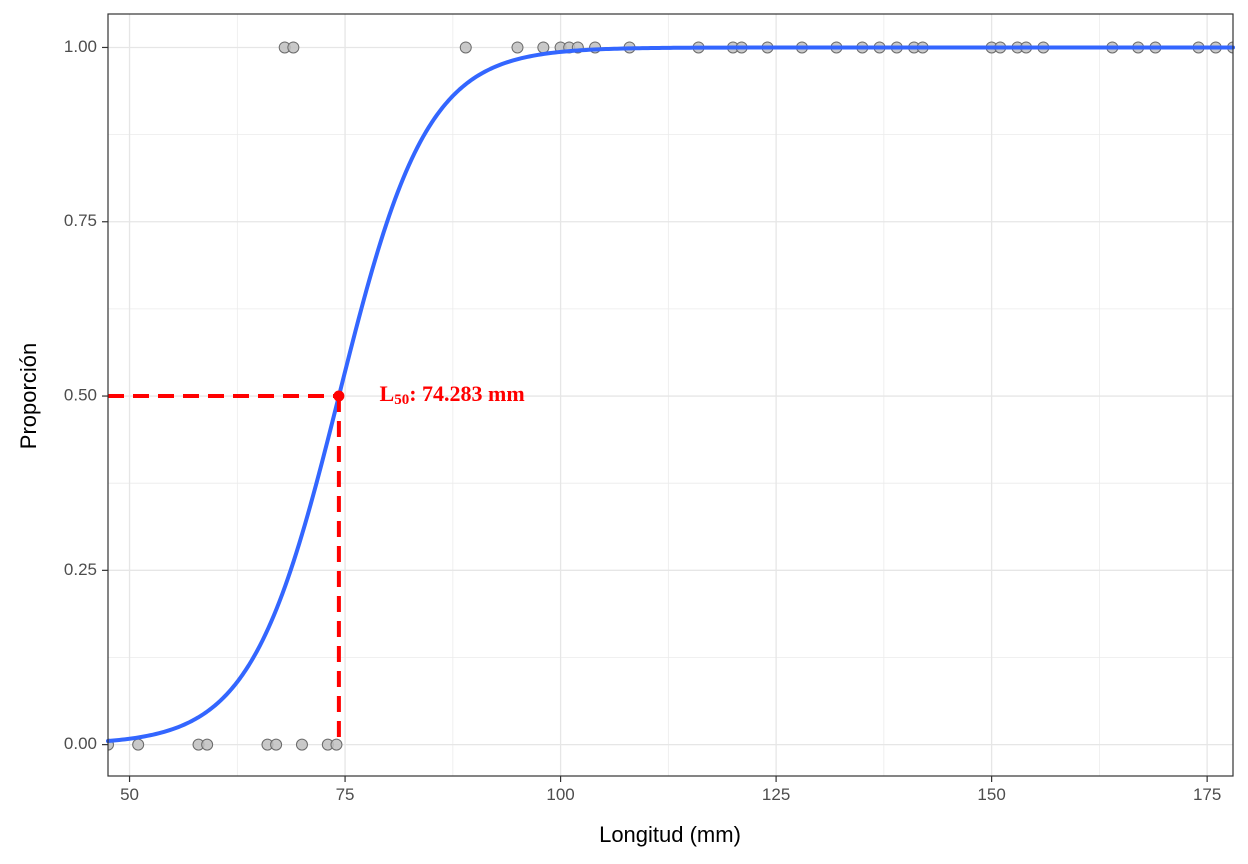 This screenshot has width=1248, height=864. I want to click on x-tick-label: 175, so click(1207, 794).